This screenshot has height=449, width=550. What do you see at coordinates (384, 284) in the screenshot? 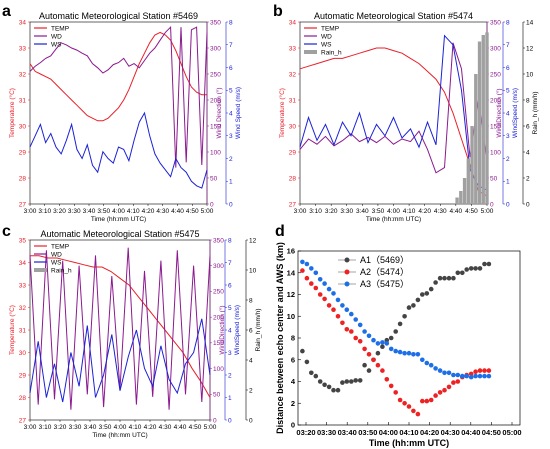
I see `legend-label: A3（5475）` at bounding box center [384, 284].